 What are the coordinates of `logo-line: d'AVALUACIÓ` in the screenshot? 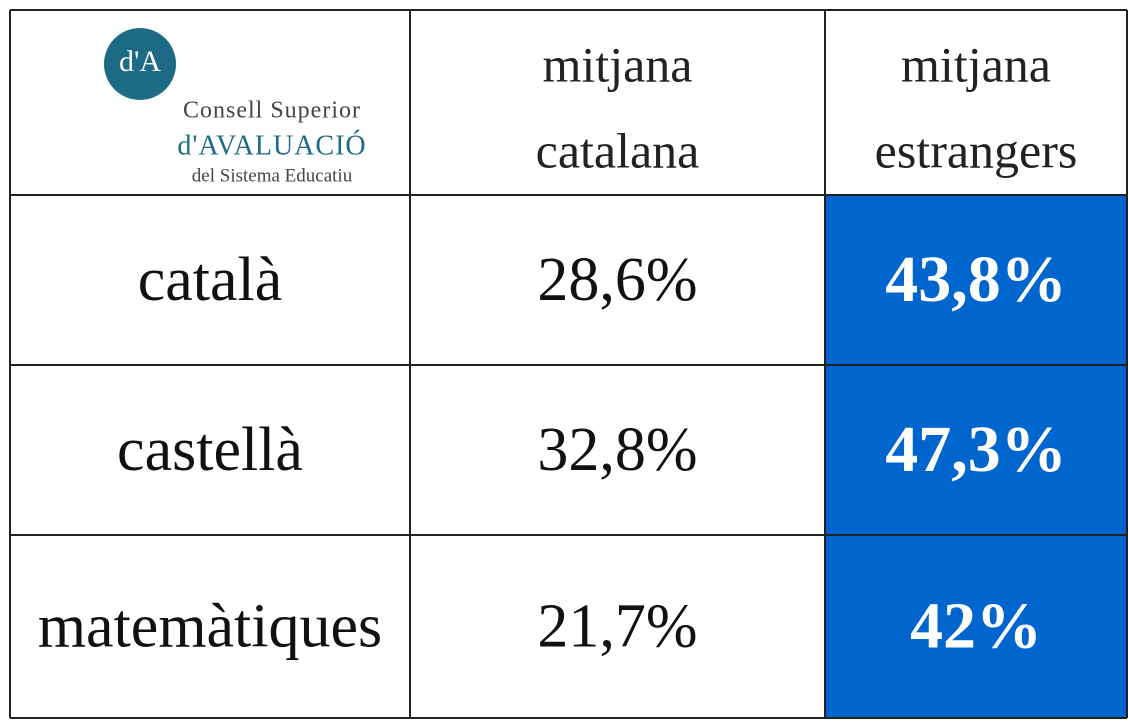 It's located at (271, 145).